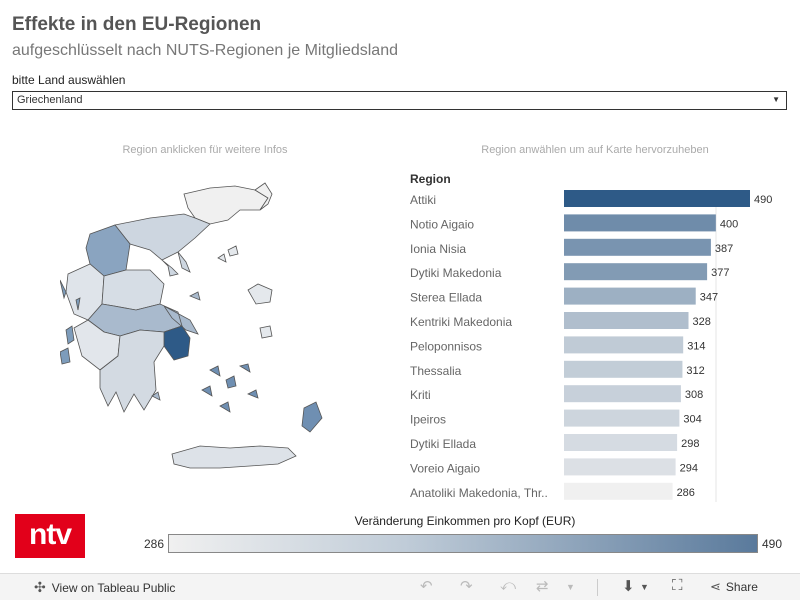 The height and width of the screenshot is (600, 800). What do you see at coordinates (763, 200) in the screenshot?
I see `bar-value-label: 490` at bounding box center [763, 200].